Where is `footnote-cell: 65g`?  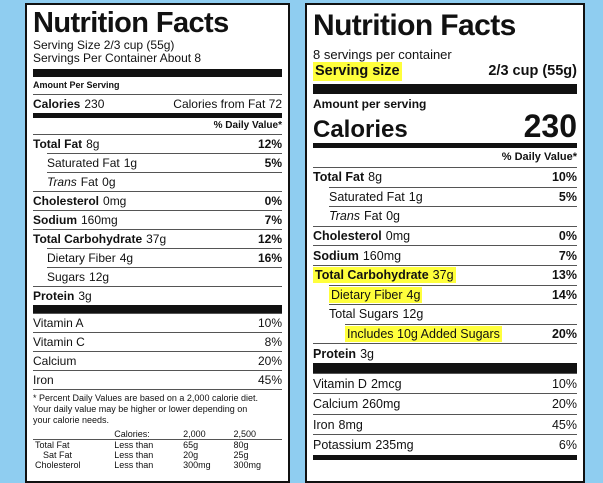
footnote-cell: 65g is located at coordinates (191, 445).